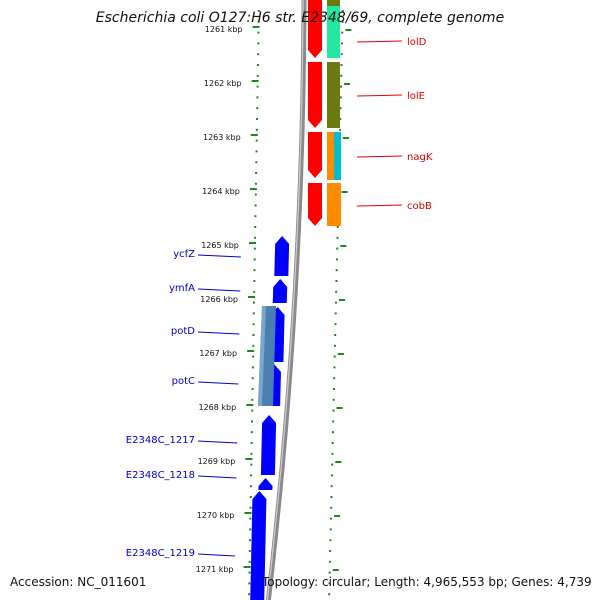 The width and height of the screenshot is (600, 600). What do you see at coordinates (217, 407) in the screenshot?
I see `scale-label: 1268 kbp` at bounding box center [217, 407].